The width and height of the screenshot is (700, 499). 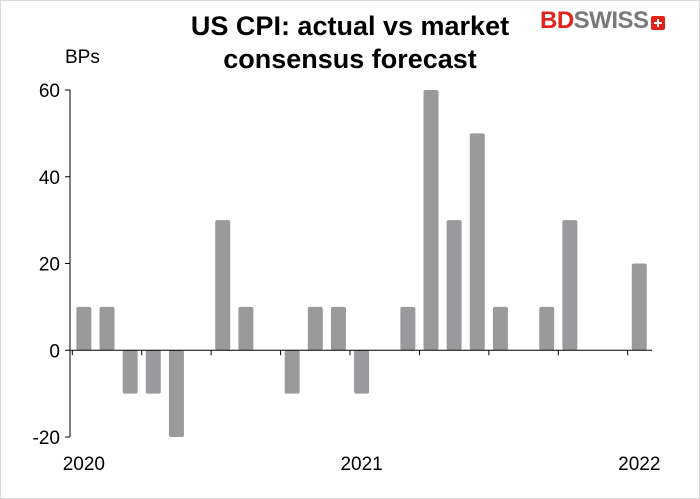 I want to click on y-tick-label: 0, so click(x=54, y=351).